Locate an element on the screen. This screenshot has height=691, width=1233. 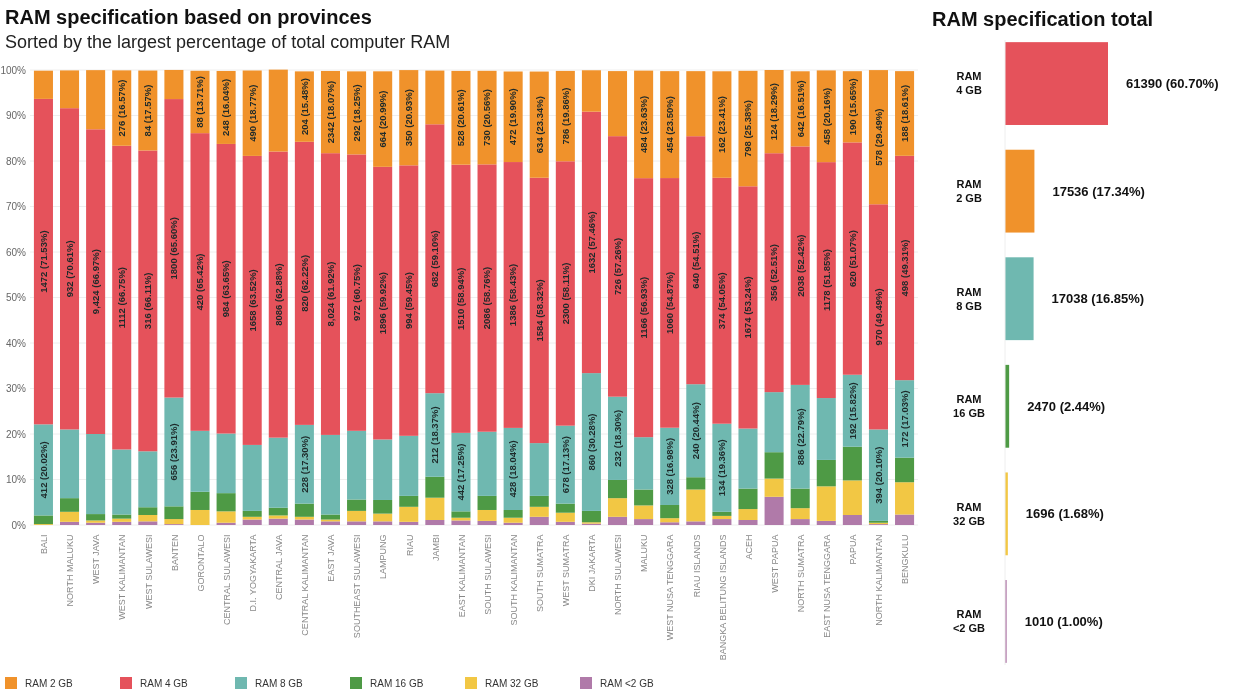
y-tick-label: RAM 4 GB is located at coordinates (969, 83).